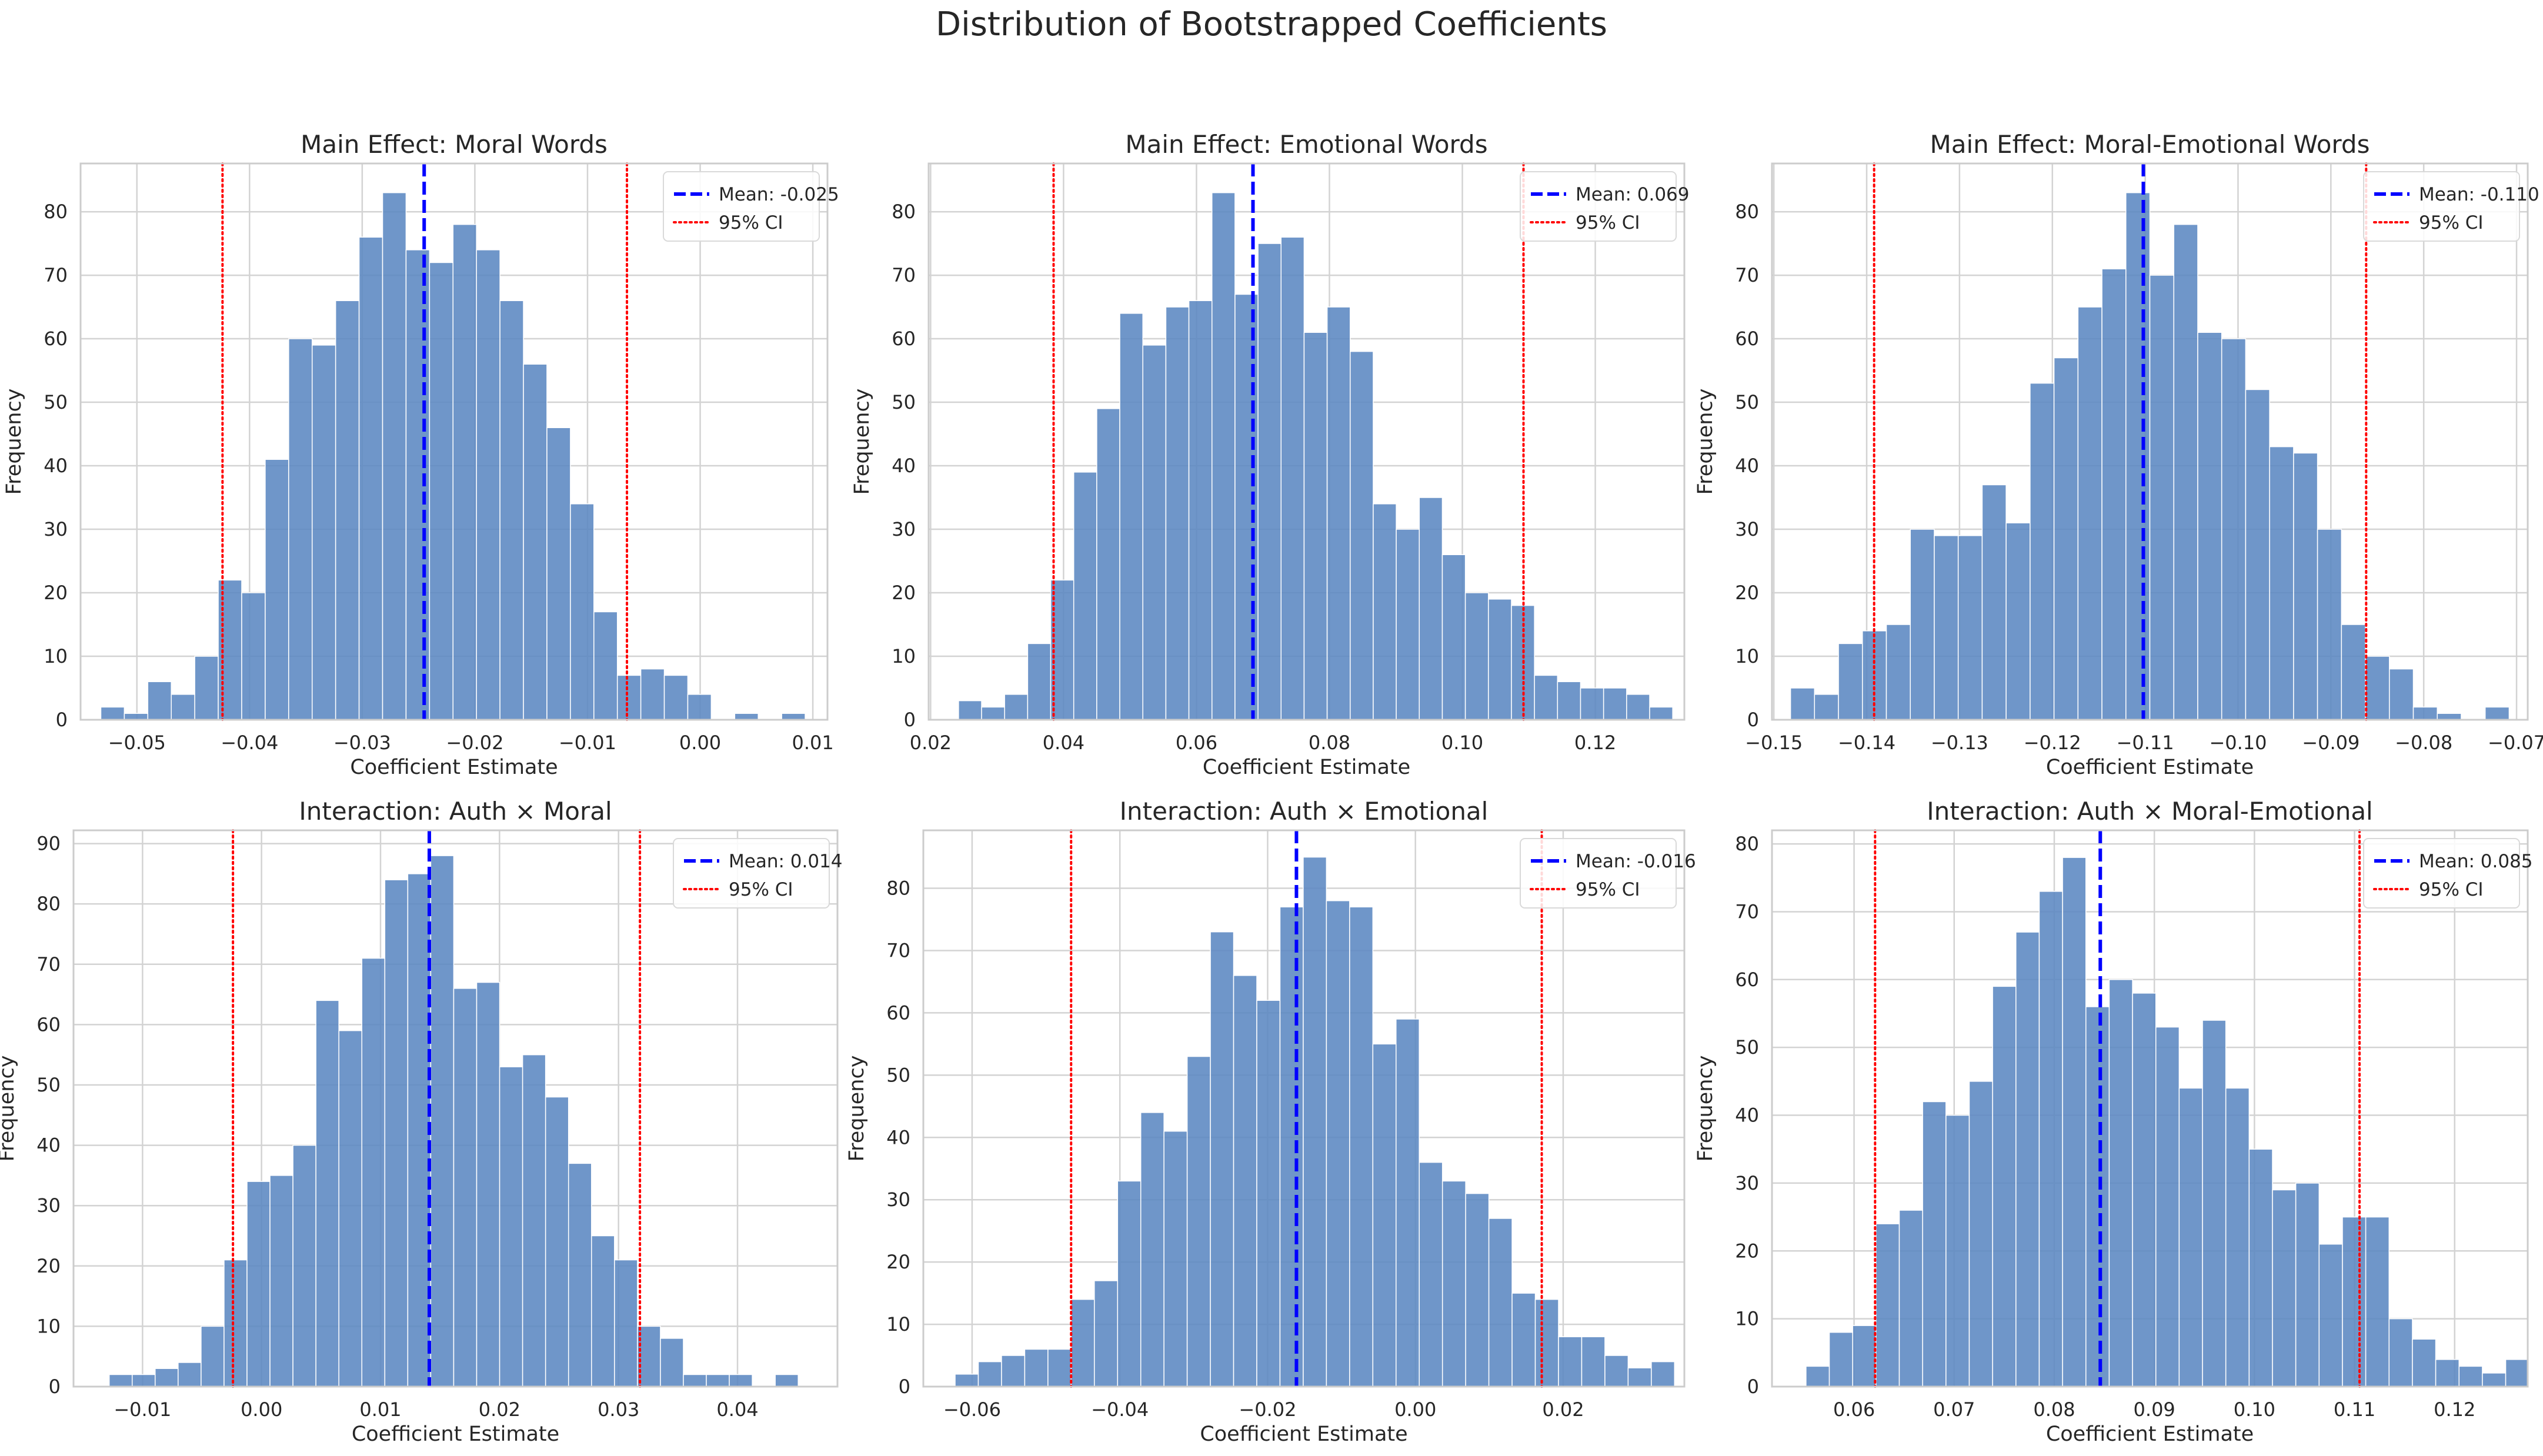 The height and width of the screenshot is (1456, 2543). Describe the element at coordinates (1197, 743) in the screenshot. I see `x-tick-label: 0.06` at that location.